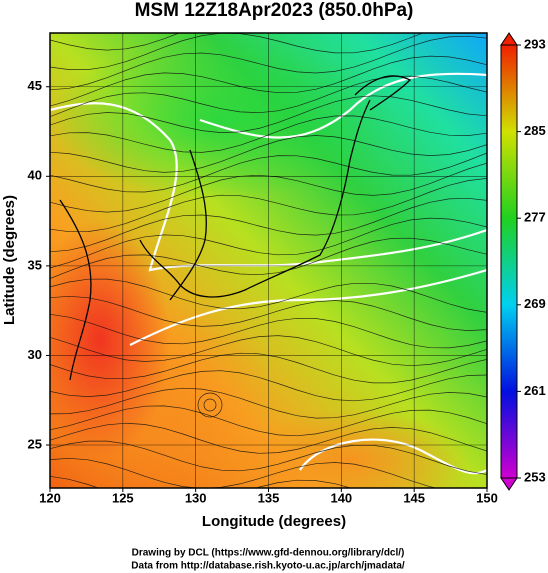 This screenshot has height=573, width=548. Describe the element at coordinates (50, 497) in the screenshot. I see `x-tick-label: 120` at that location.